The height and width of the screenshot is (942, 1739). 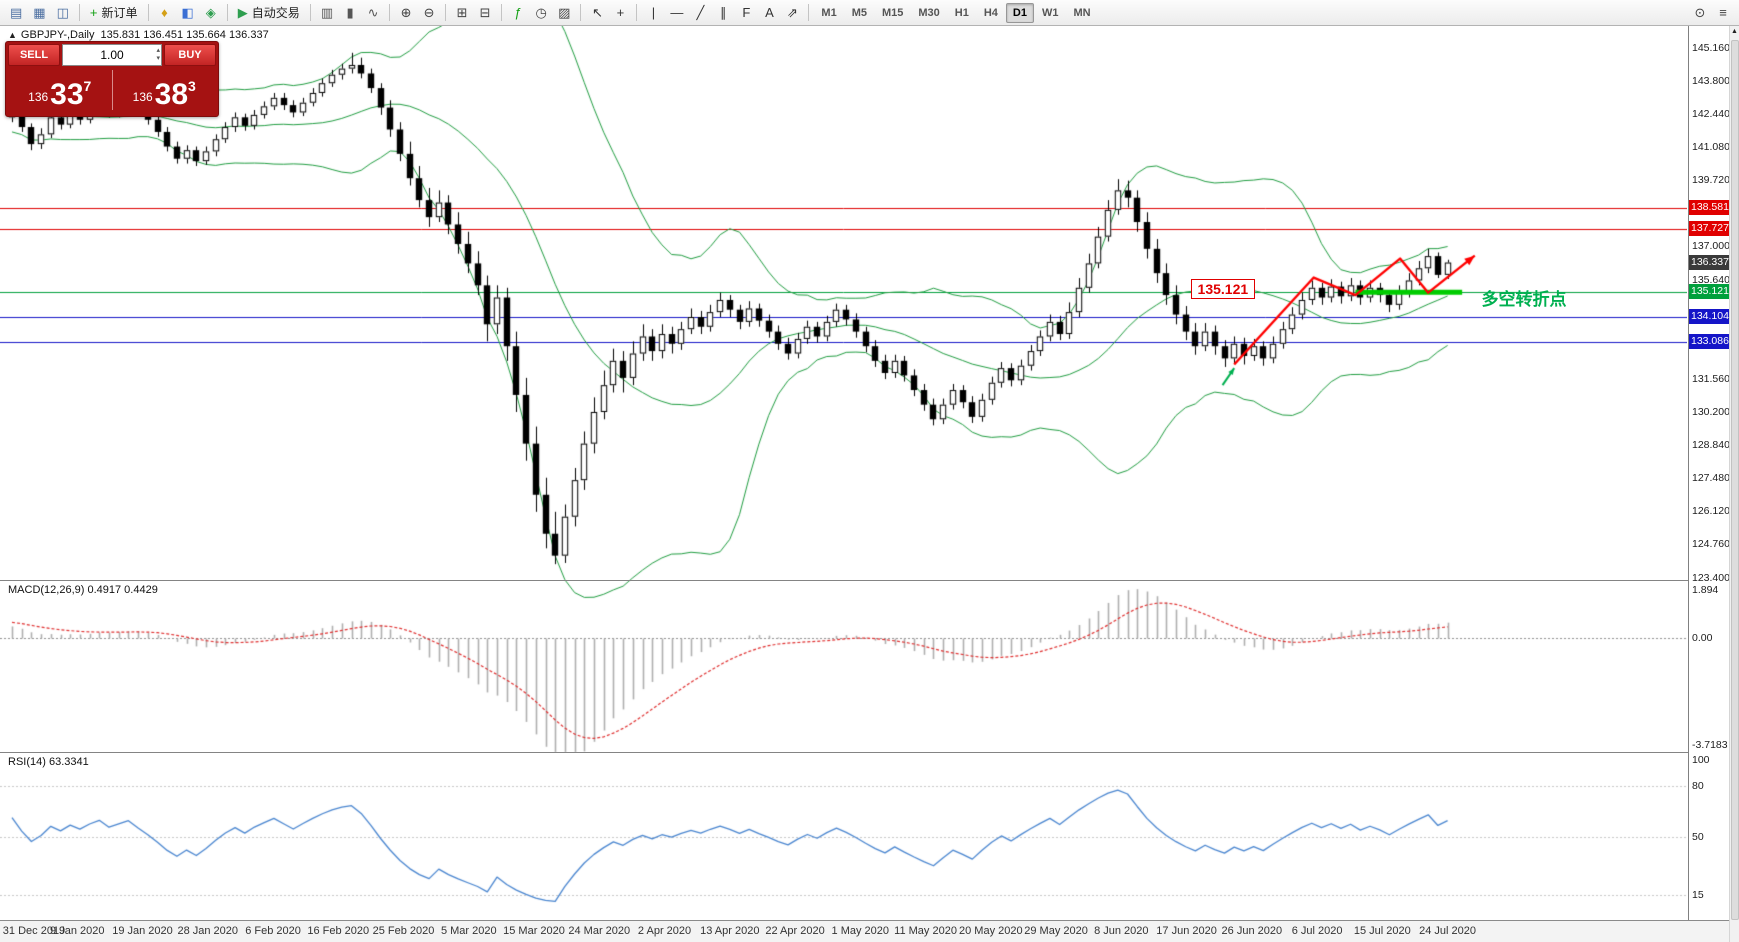 I want to click on candlestick-icon: ▮, so click(x=350, y=13).